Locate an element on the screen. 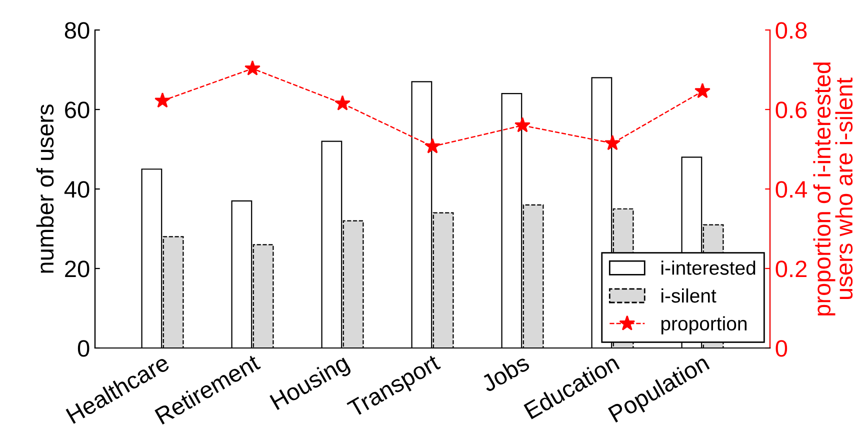 The height and width of the screenshot is (426, 866). y2-tick-label: 0.4 is located at coordinates (791, 189).